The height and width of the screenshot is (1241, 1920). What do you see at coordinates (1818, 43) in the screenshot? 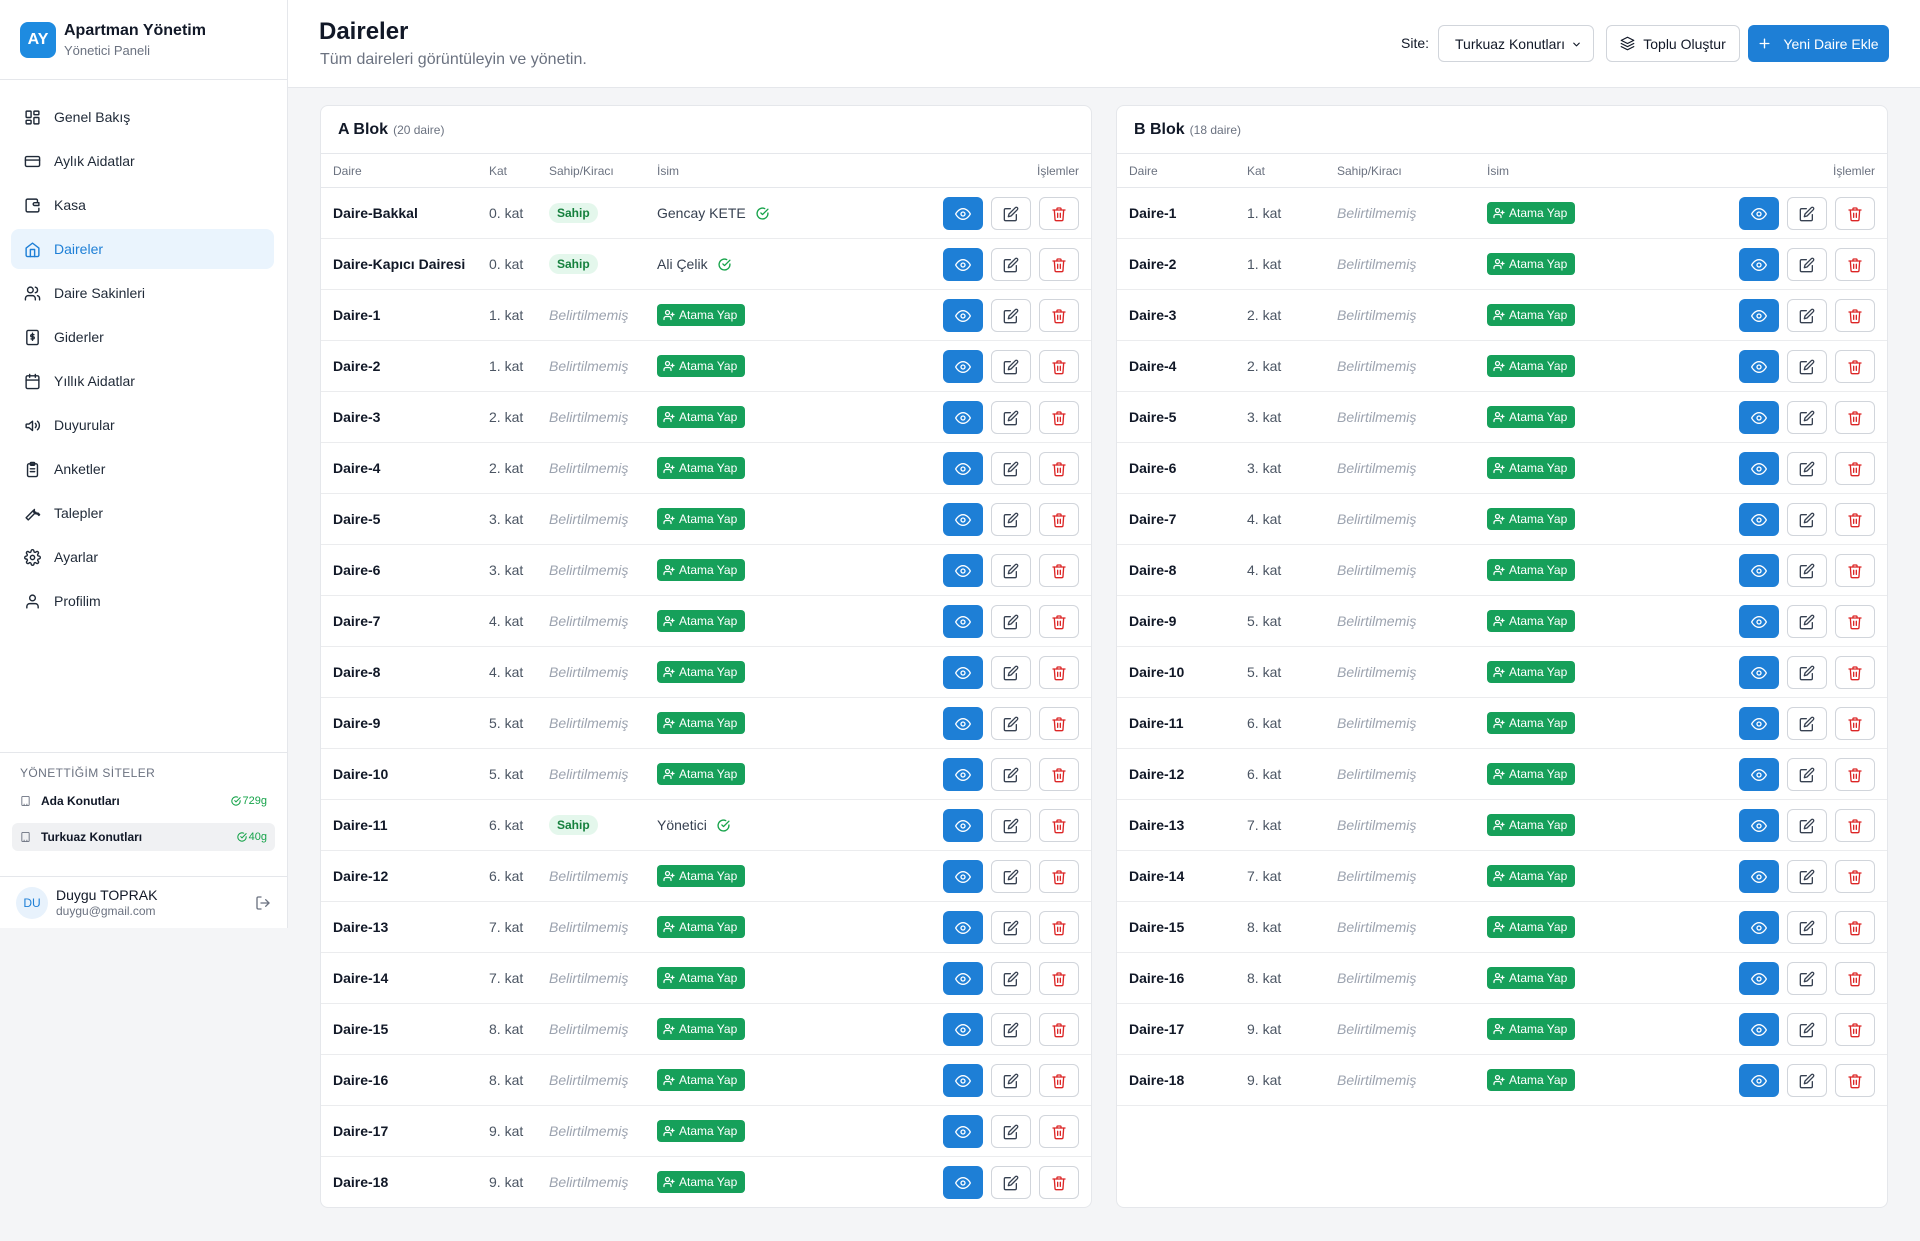
I see `add-apartment-button: Yeni Daire Ekle` at bounding box center [1818, 43].